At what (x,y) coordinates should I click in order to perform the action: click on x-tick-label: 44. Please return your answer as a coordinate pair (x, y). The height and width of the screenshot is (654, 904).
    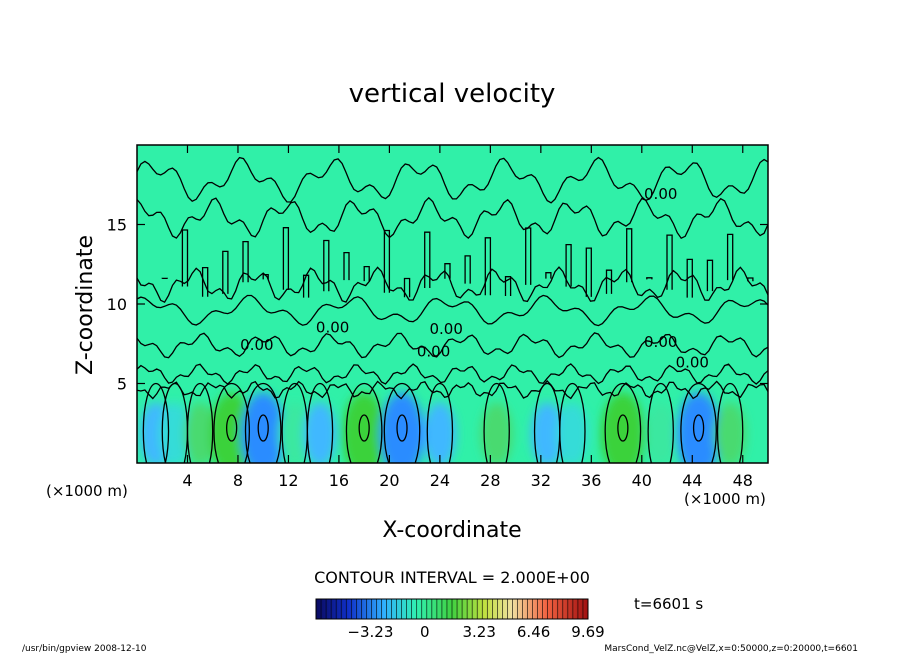
    Looking at the image, I should click on (692, 480).